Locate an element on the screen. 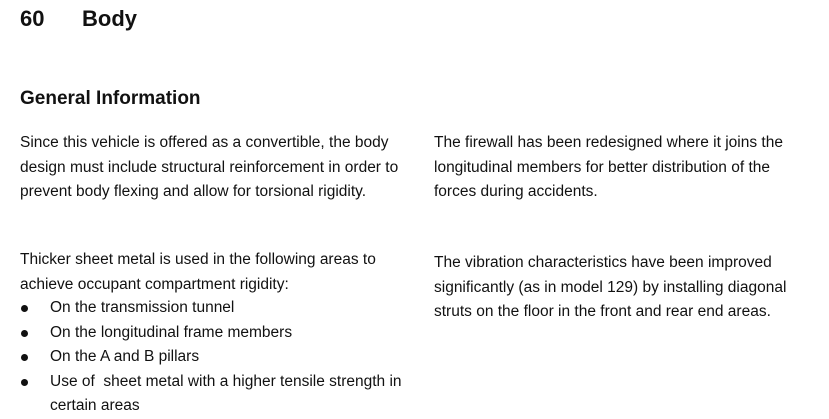 The width and height of the screenshot is (829, 419). page-header: 60 Body is located at coordinates (78, 19).